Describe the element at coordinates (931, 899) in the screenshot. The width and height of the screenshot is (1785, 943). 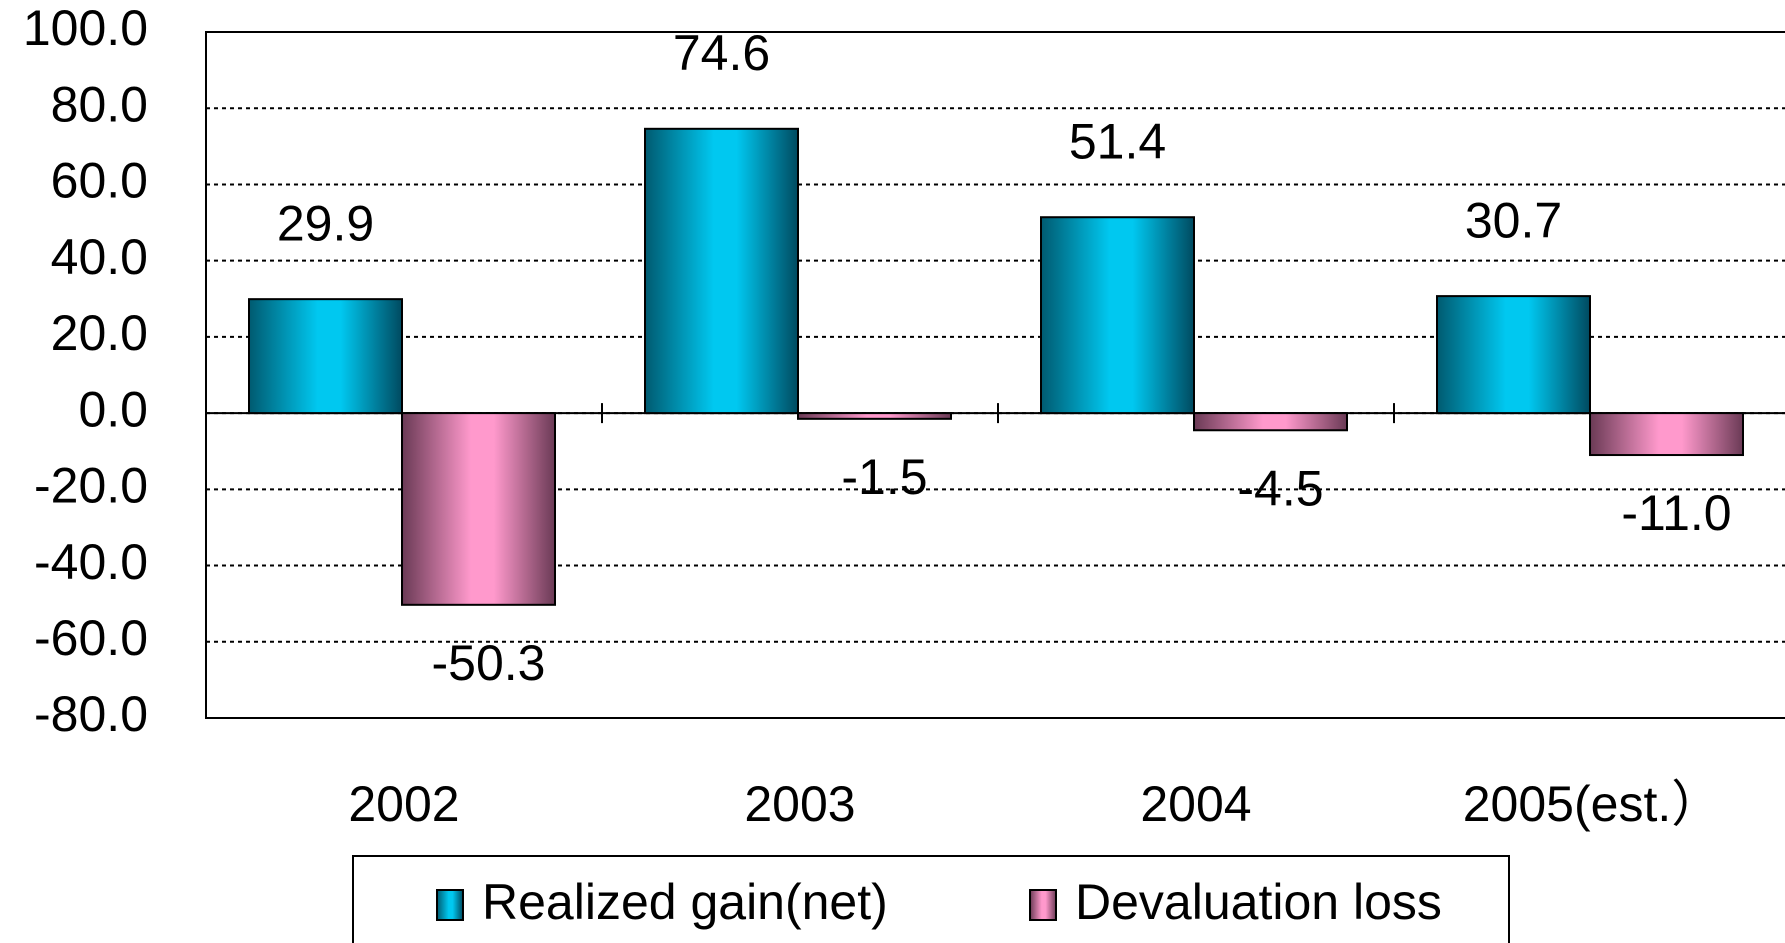
I see `legend-box` at that location.